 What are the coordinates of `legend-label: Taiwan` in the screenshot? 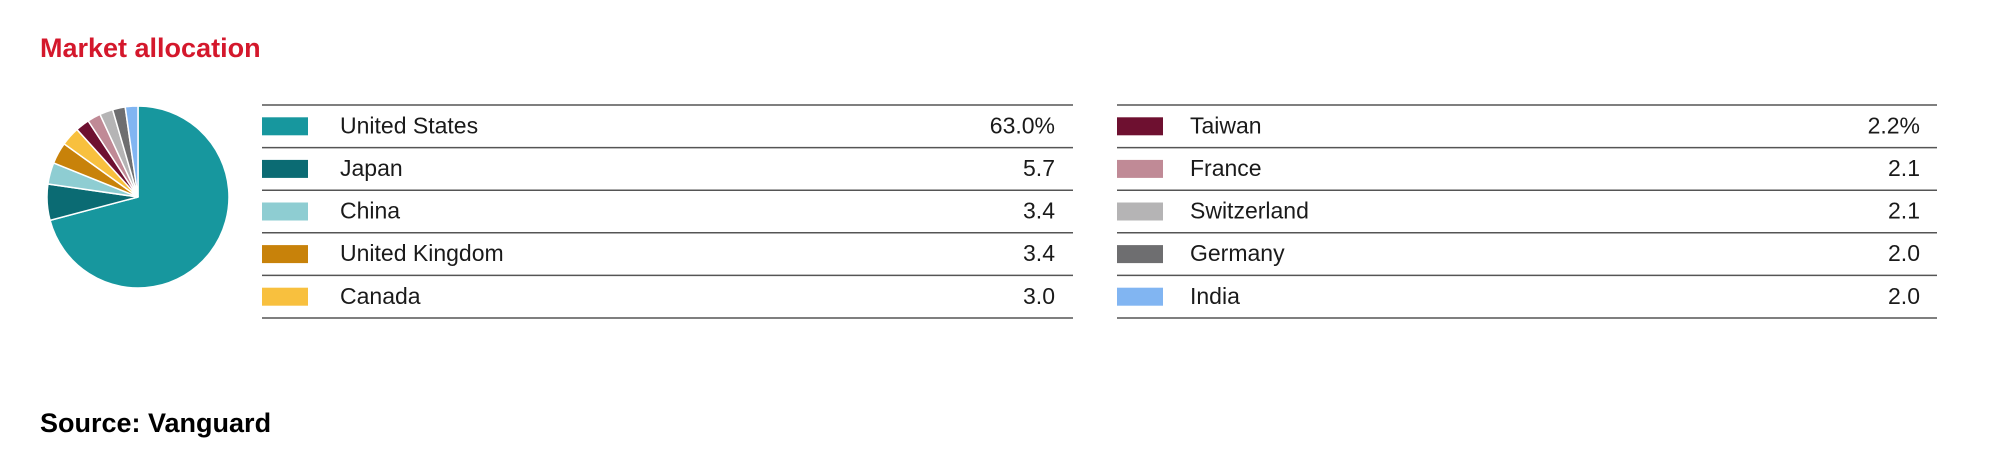 It's located at (1226, 125).